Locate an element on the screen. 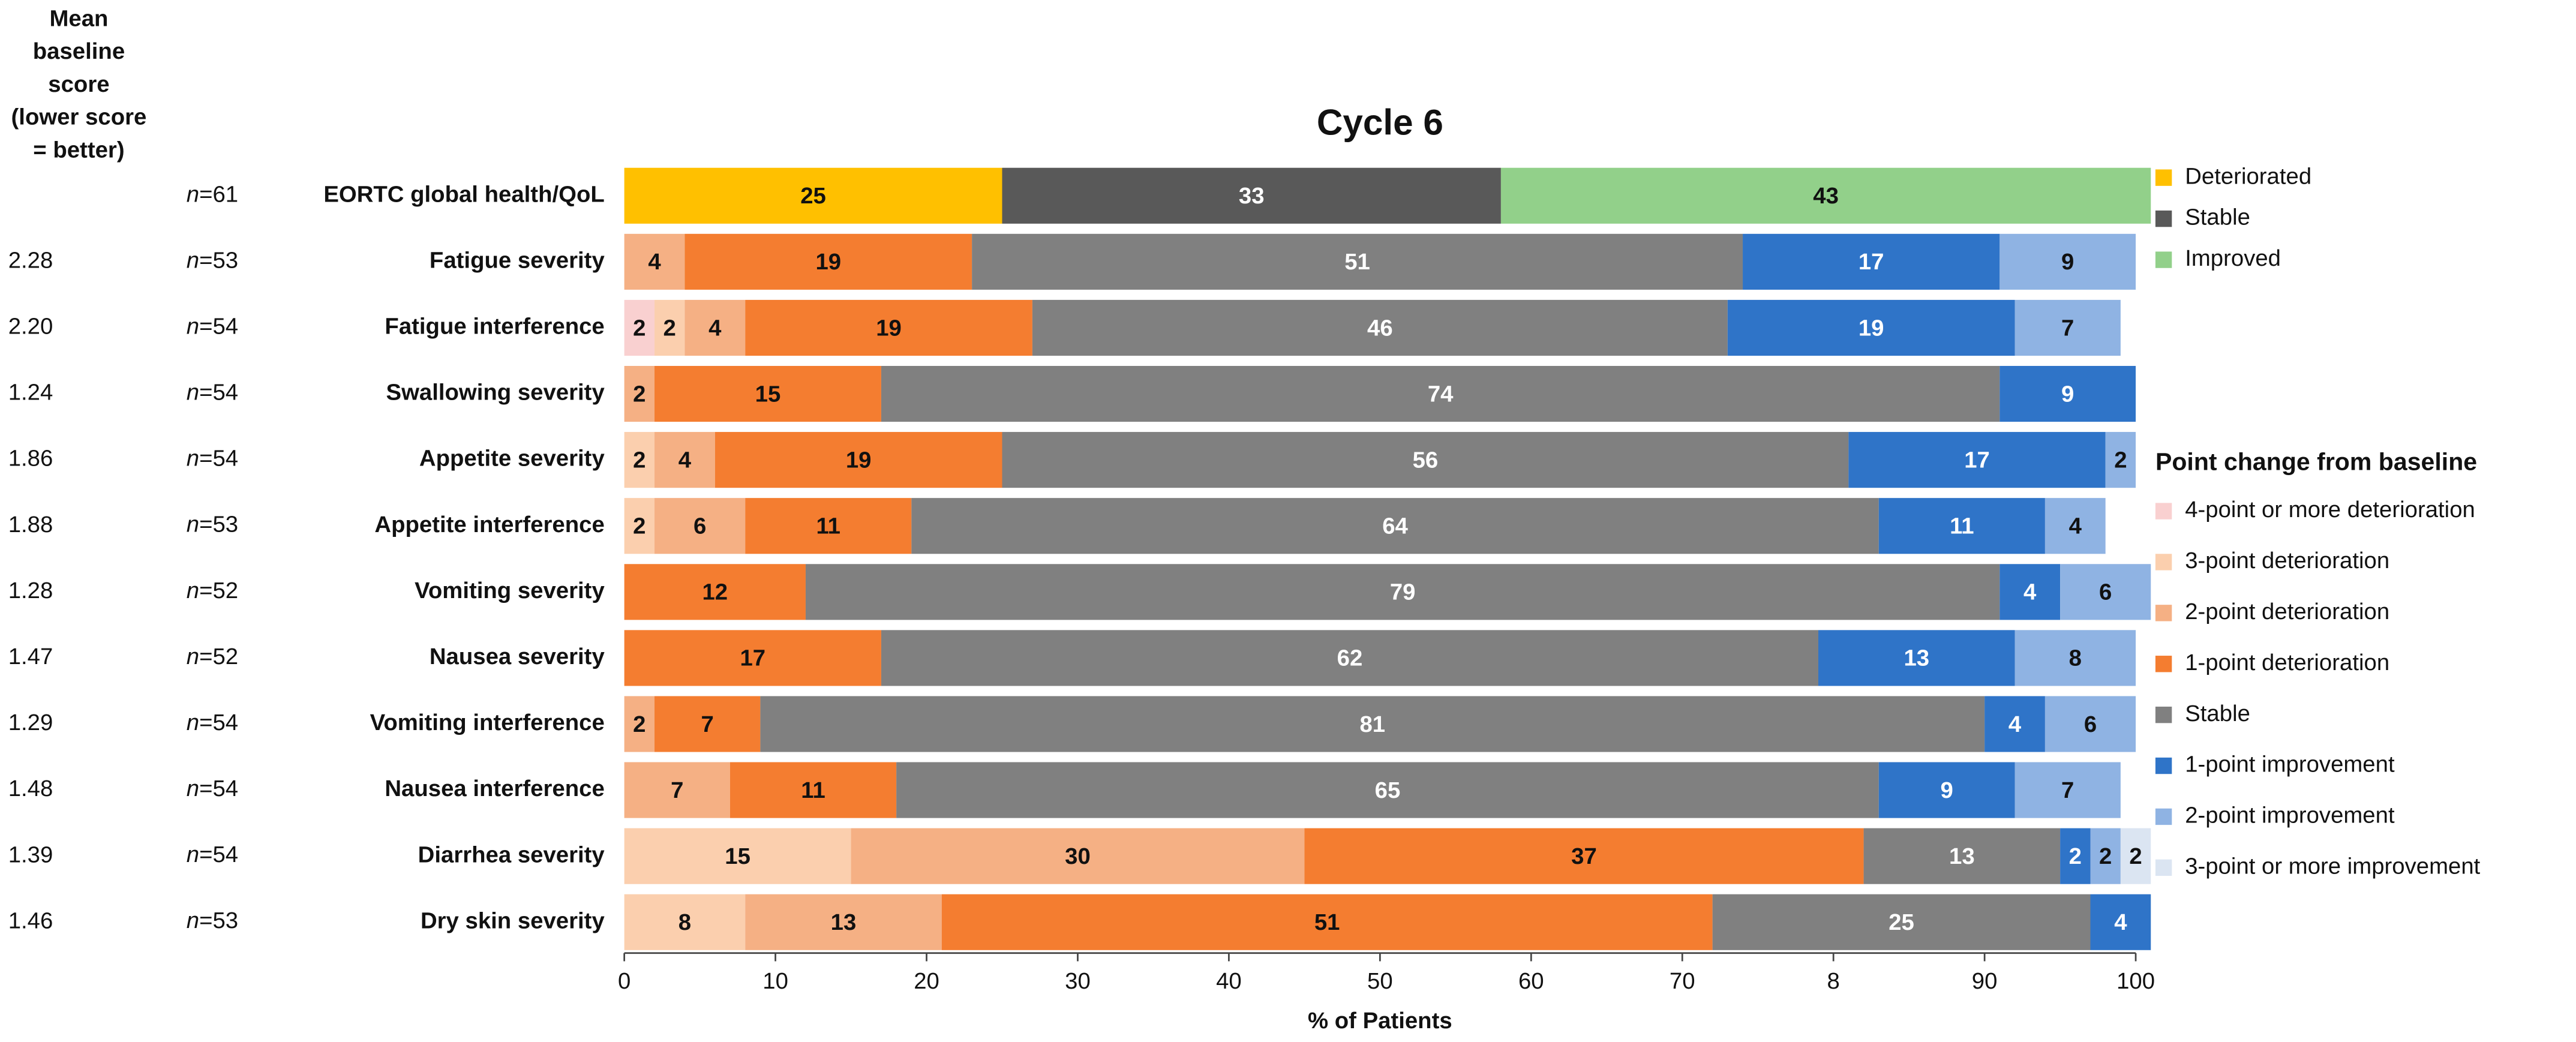 This screenshot has width=2576, height=1042. n-label: n=53 is located at coordinates (213, 260).